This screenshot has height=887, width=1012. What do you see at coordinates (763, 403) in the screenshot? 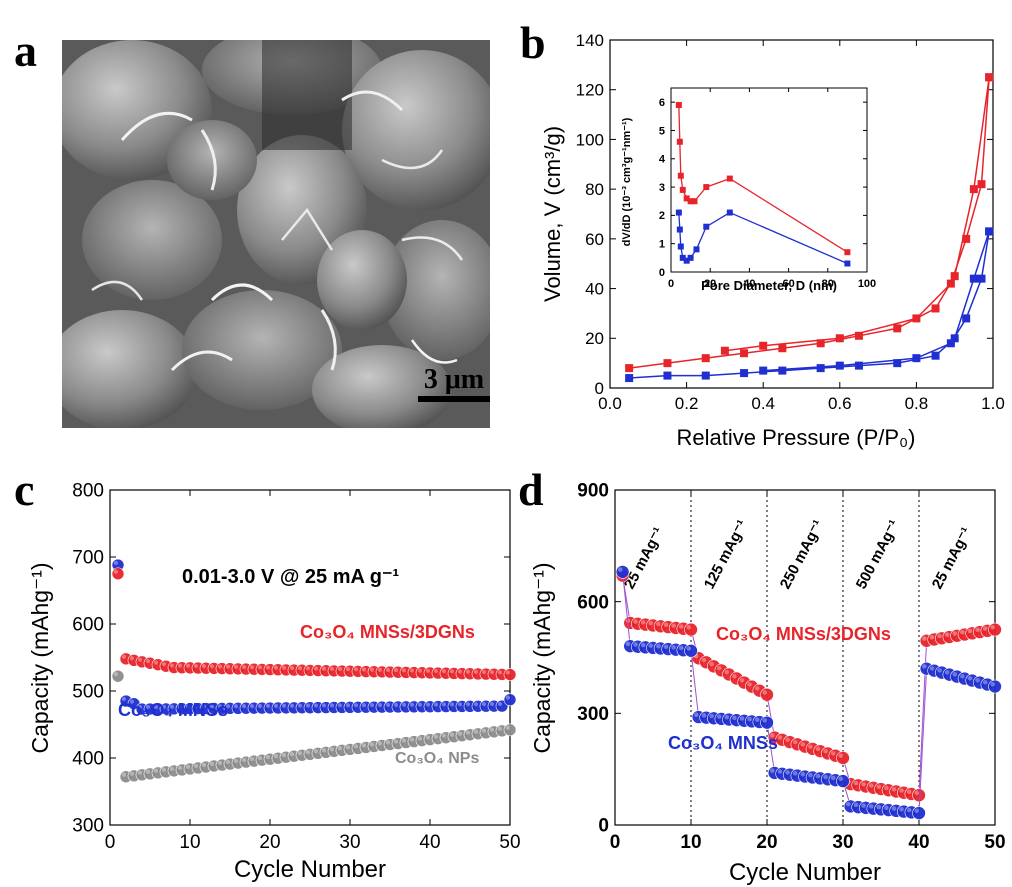
I see `x-tick-label: 0.4` at bounding box center [763, 403].